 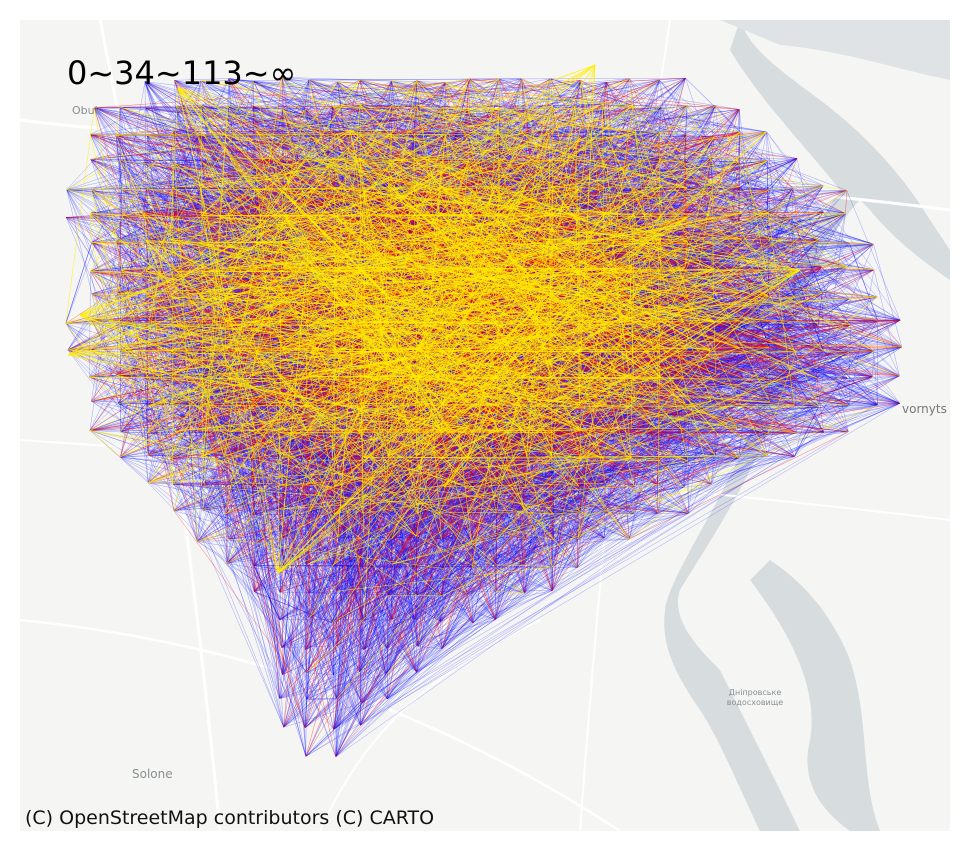 What do you see at coordinates (182, 73) in the screenshot?
I see `flow-class-legend: 0~34~113~∞` at bounding box center [182, 73].